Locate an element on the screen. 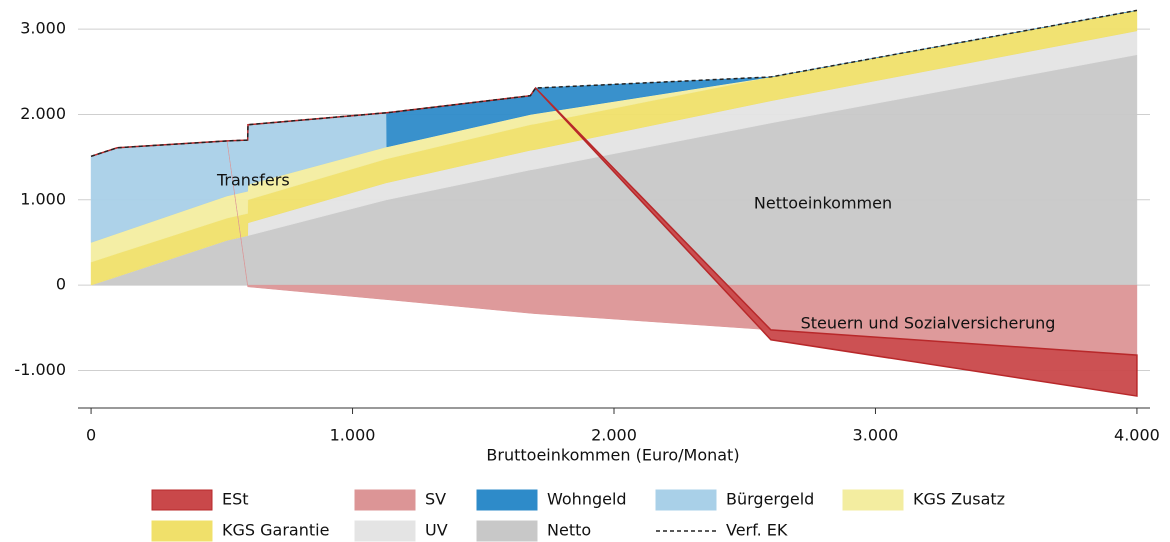 The height and width of the screenshot is (542, 1170). y-tick-label: 0 is located at coordinates (61, 284).